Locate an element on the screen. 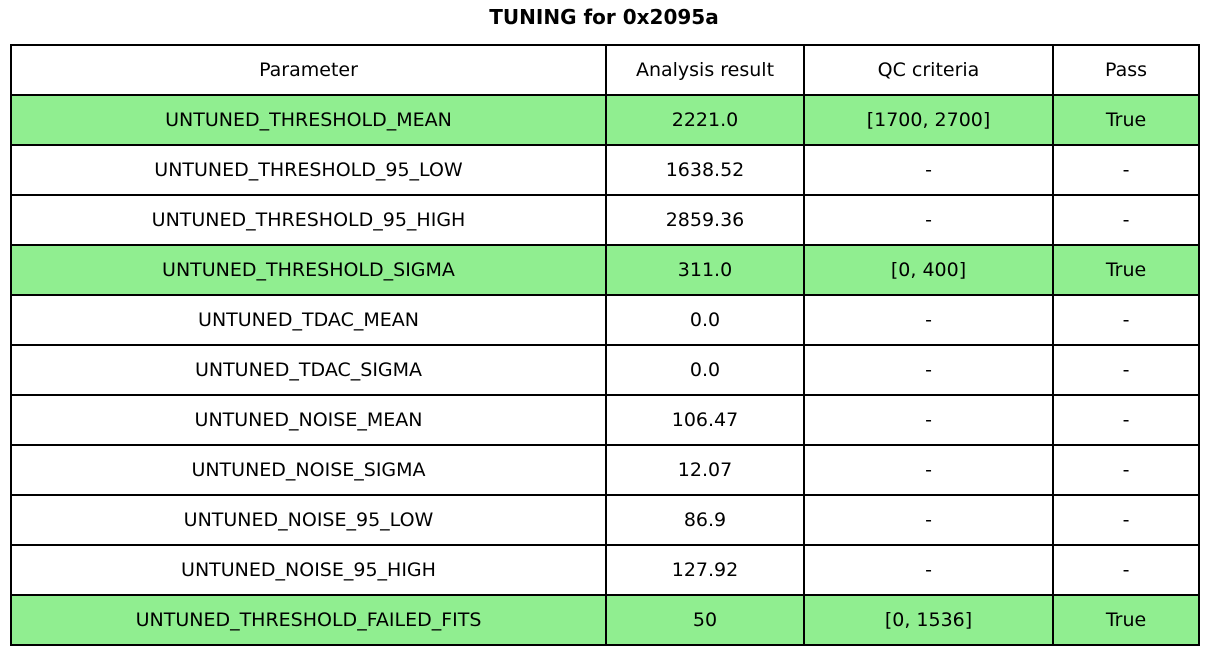 The height and width of the screenshot is (655, 1210). parameter-cell: UNTUNED_NOISE_95_HIGH is located at coordinates (308, 570).